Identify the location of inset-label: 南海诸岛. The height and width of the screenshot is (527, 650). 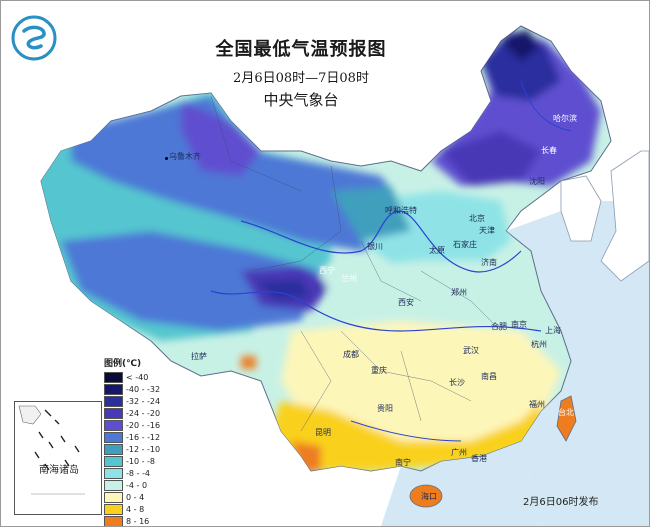
(59, 470).